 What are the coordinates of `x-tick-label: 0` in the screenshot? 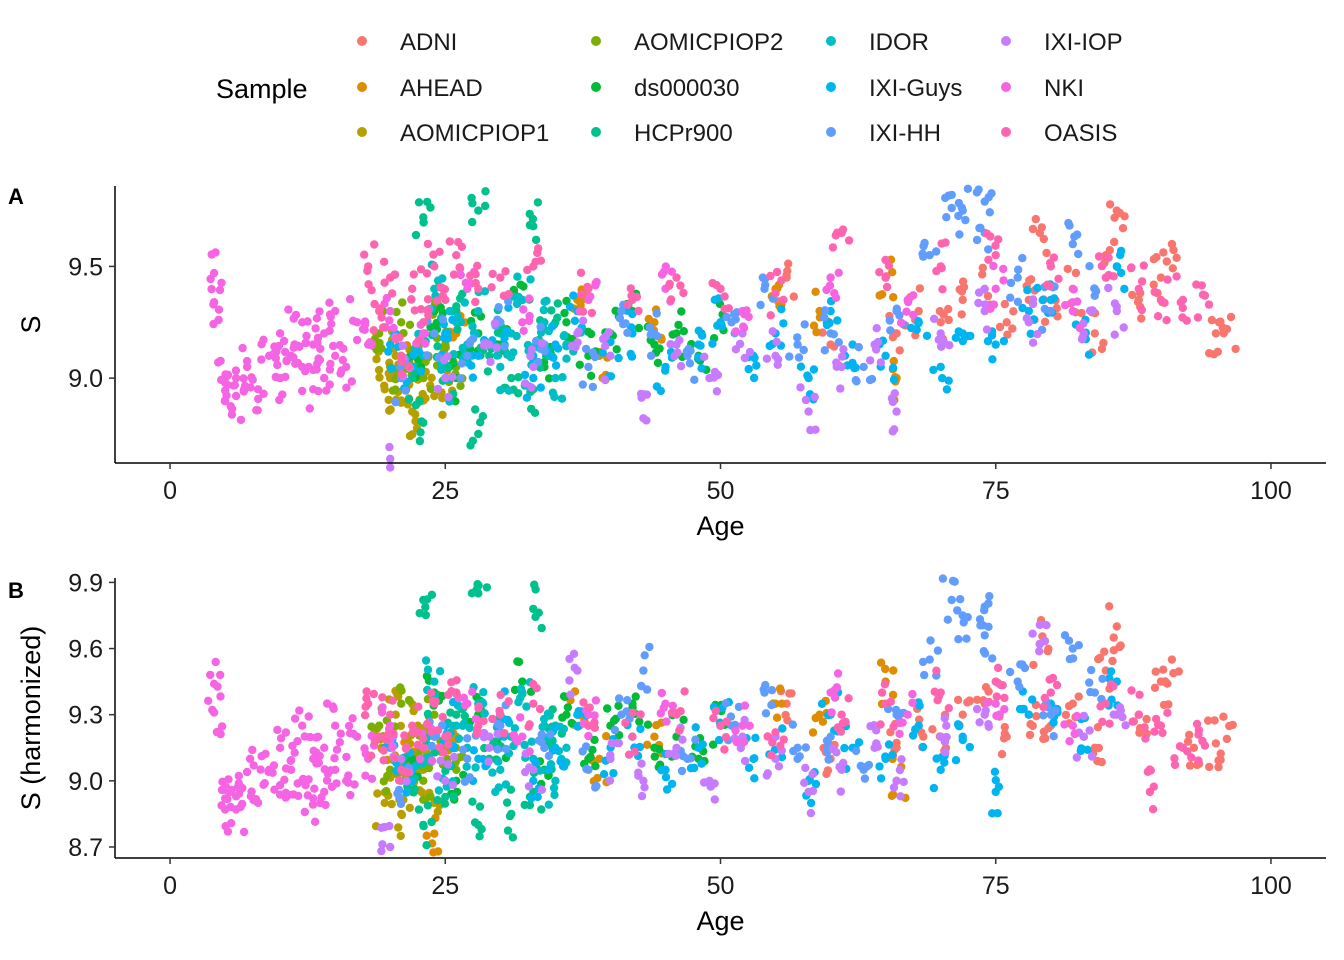 It's located at (170, 886).